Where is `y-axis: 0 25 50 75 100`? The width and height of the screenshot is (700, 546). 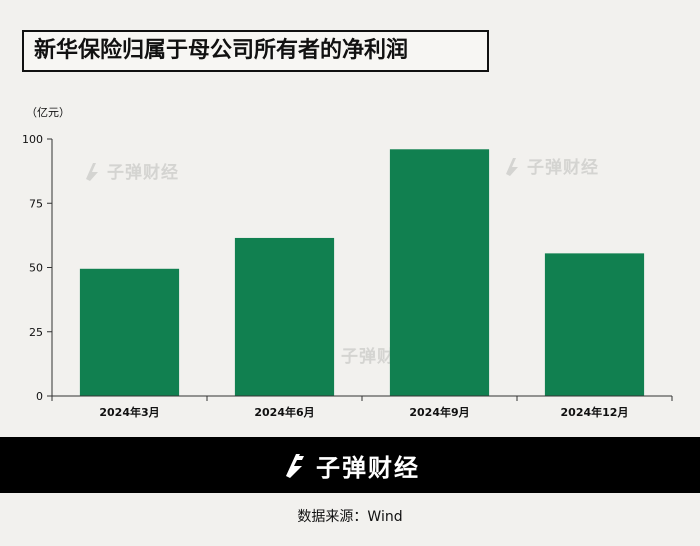 y-axis: 0 25 50 75 100 is located at coordinates (37, 268).